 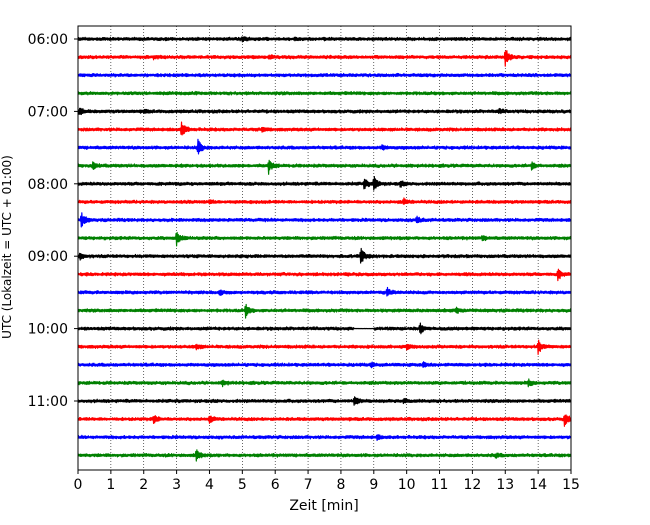 What do you see at coordinates (275, 485) in the screenshot?
I see `x-tick-label: 6` at bounding box center [275, 485].